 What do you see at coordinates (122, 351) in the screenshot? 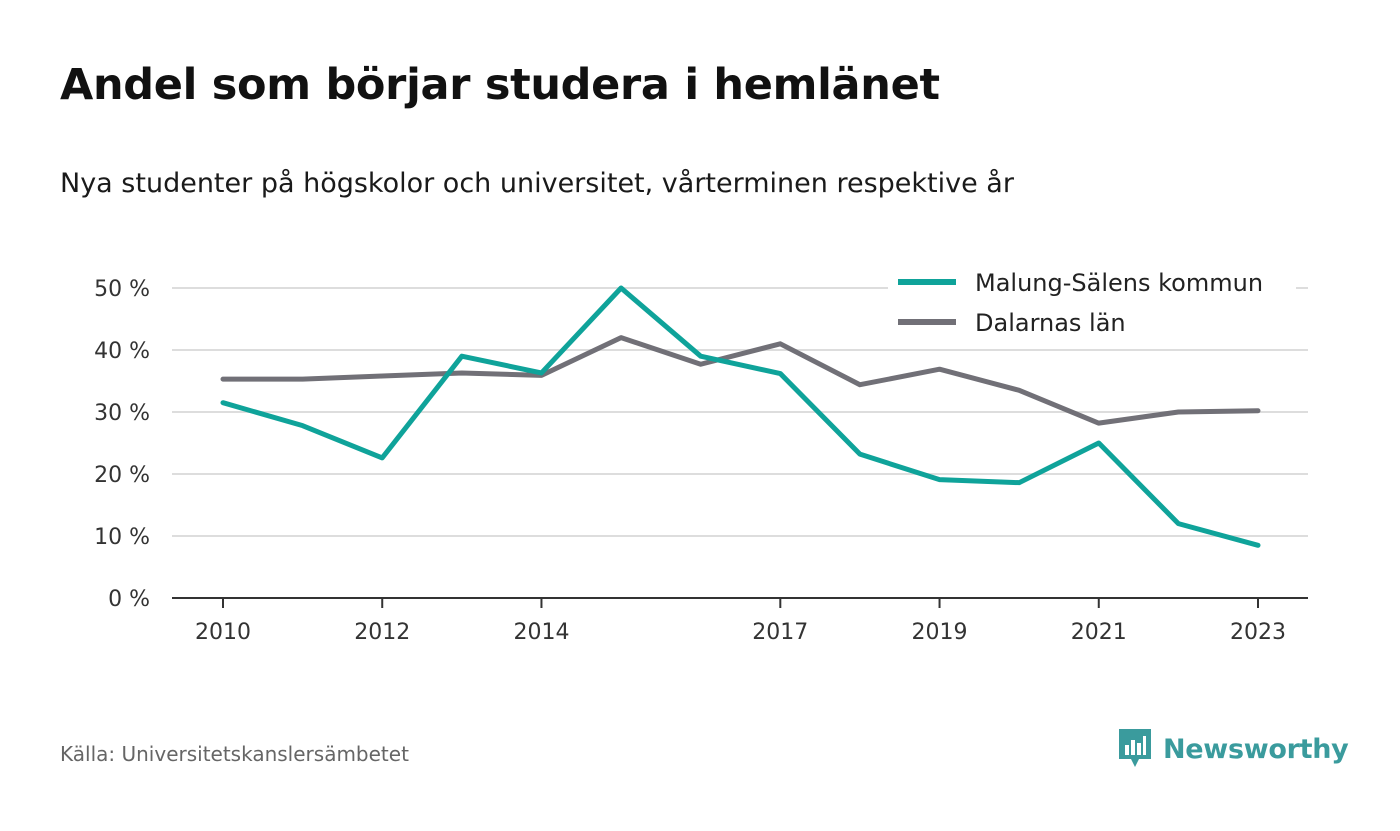
I see `y-tick-label: 40 %` at bounding box center [122, 351].